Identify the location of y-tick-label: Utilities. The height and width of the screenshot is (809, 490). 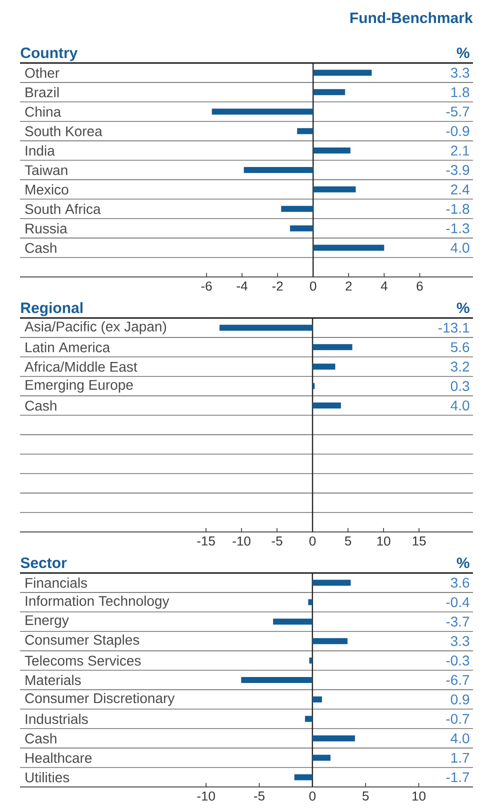
(48, 777).